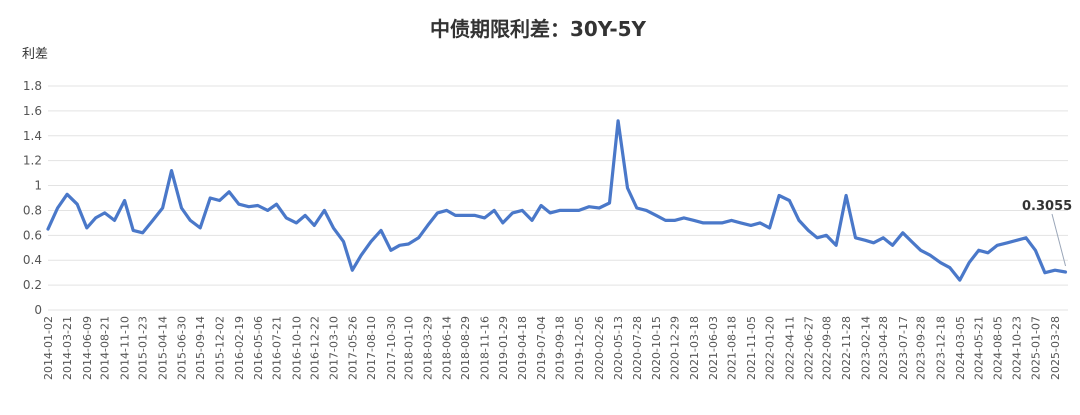  I want to click on x-tick-label: 2020-07-28, so click(637, 348).